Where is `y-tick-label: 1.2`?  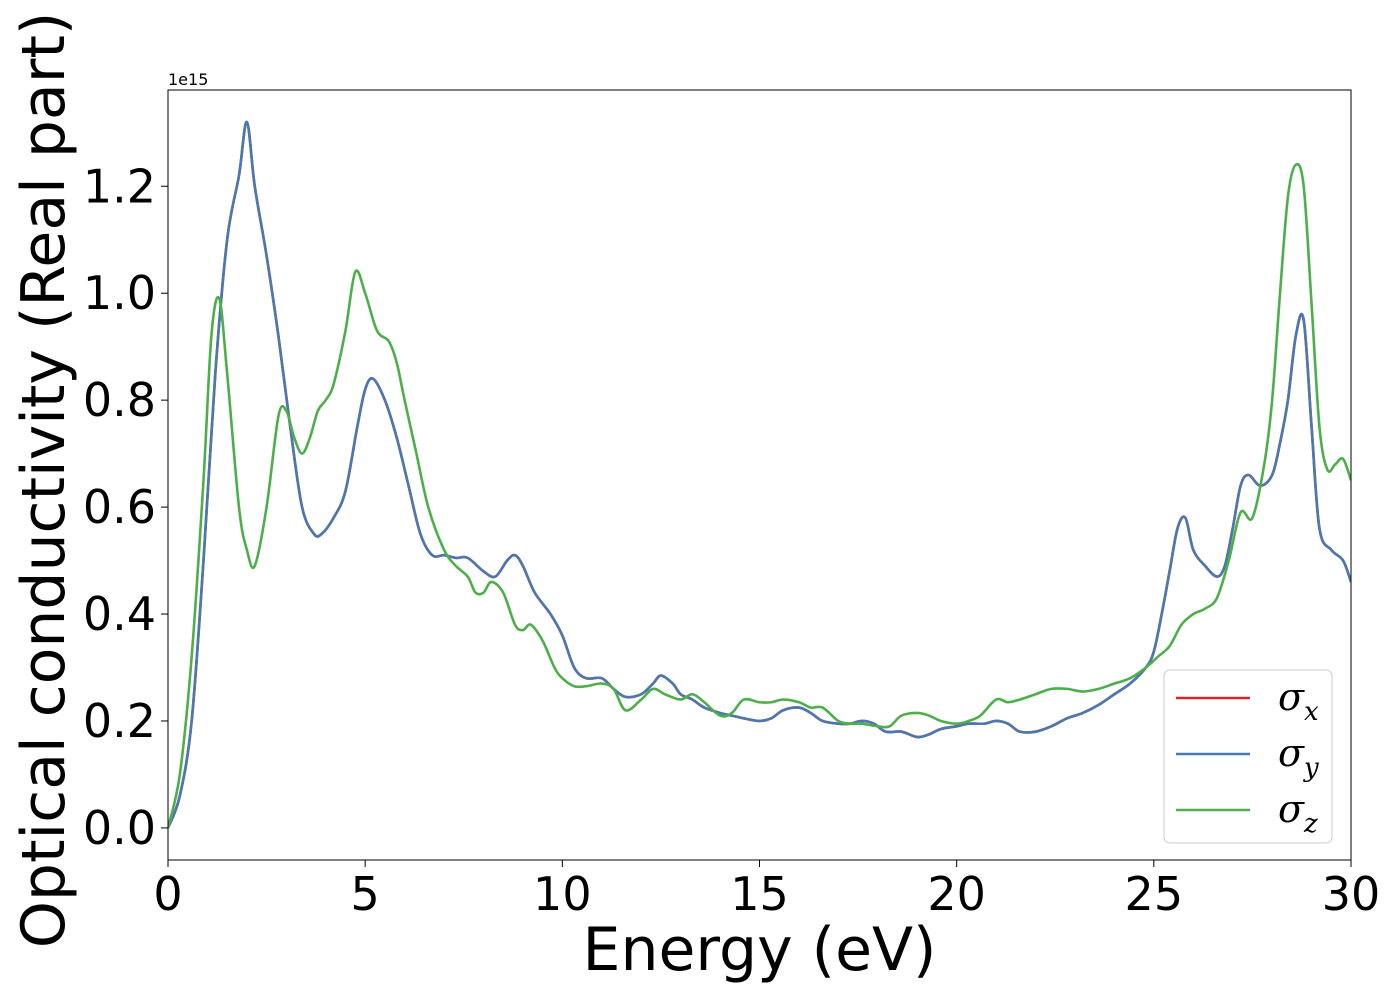 y-tick-label: 1.2 is located at coordinates (119, 186).